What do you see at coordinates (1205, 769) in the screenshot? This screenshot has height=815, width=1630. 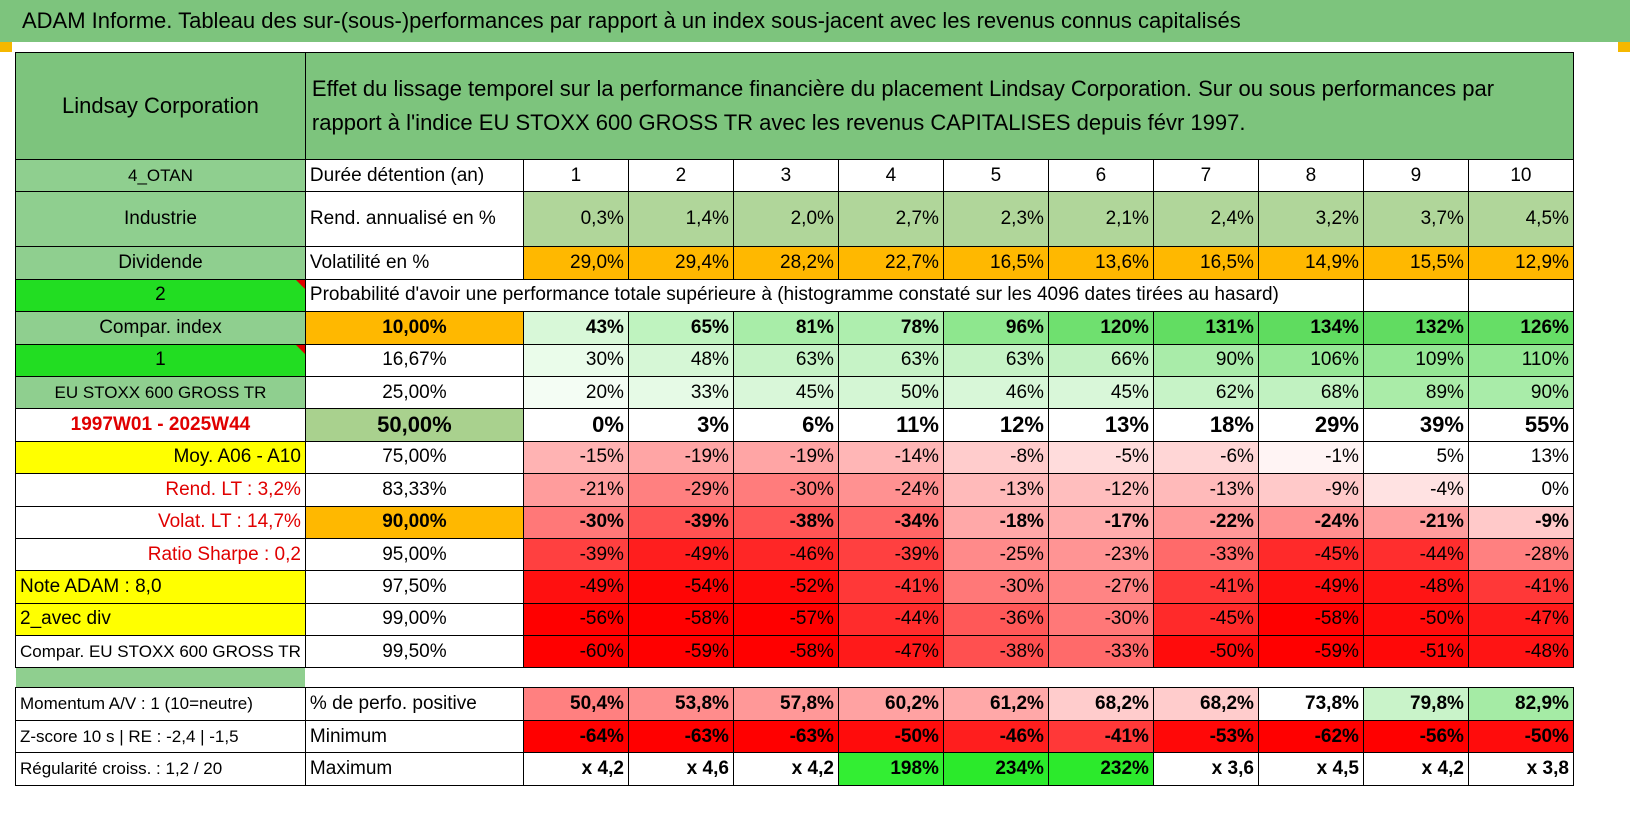 I see `bottom-cell: x 3,6` at bounding box center [1205, 769].